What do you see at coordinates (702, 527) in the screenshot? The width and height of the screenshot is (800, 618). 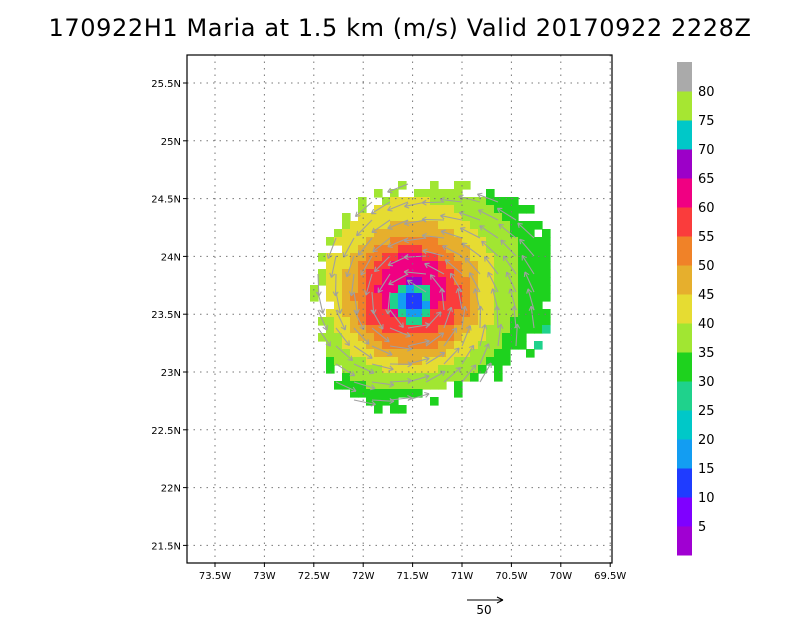 I see `colorbar-label: 5` at bounding box center [702, 527].